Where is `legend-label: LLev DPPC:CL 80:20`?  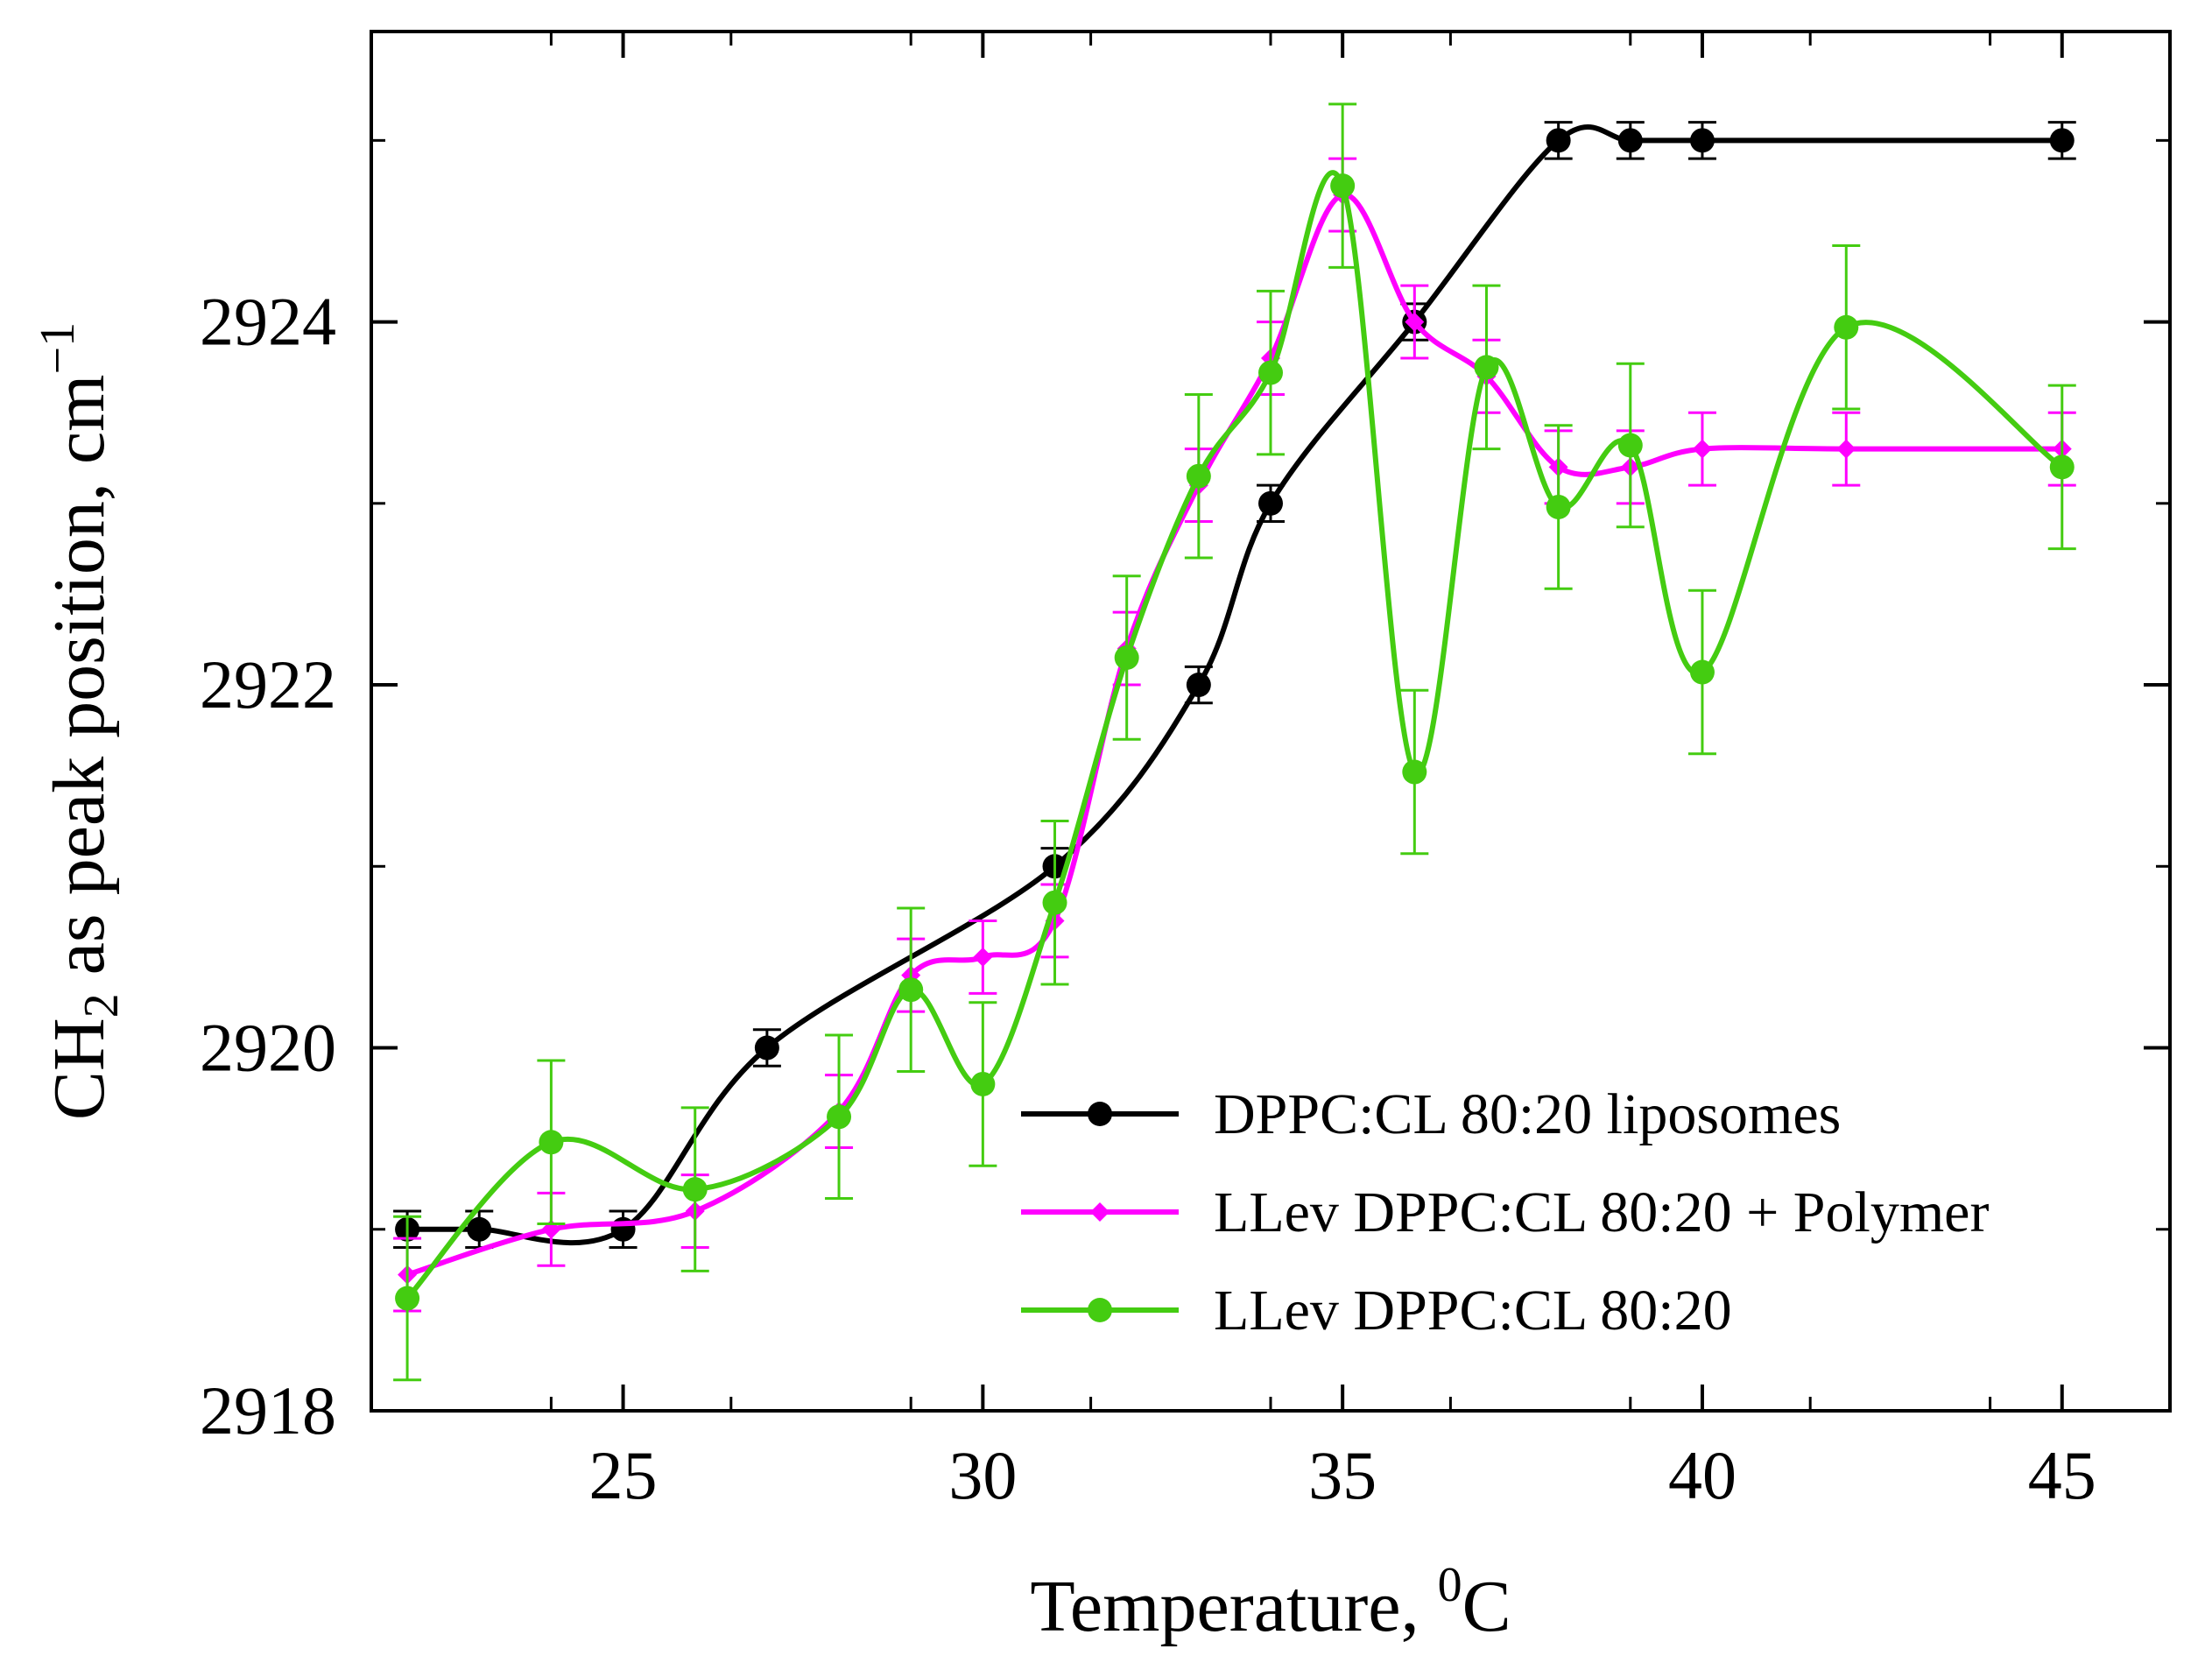
legend-label: LLev DPPC:CL 80:20 is located at coordinates (1473, 1310).